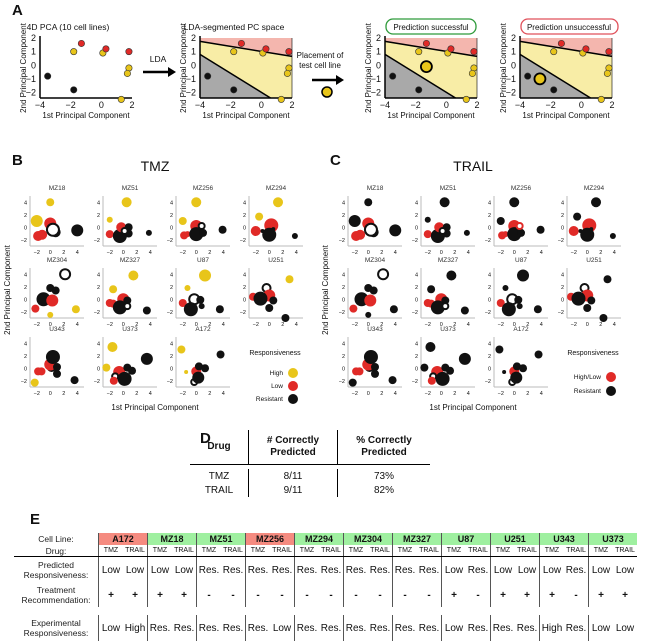 Image resolution: width=650 pixels, height=641 pixels. Describe the element at coordinates (325, 289) in the screenshot. I see `y-axis-label: 2nd Principal Component` at that location.